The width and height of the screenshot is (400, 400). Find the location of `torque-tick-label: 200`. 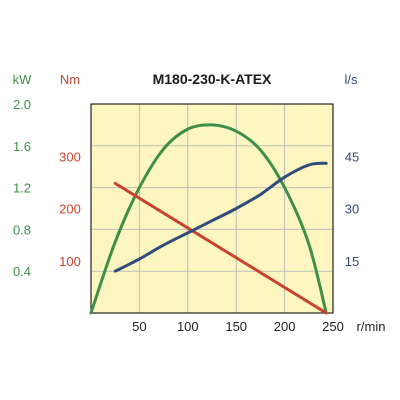

torque-tick-label: 200 is located at coordinates (70, 209).